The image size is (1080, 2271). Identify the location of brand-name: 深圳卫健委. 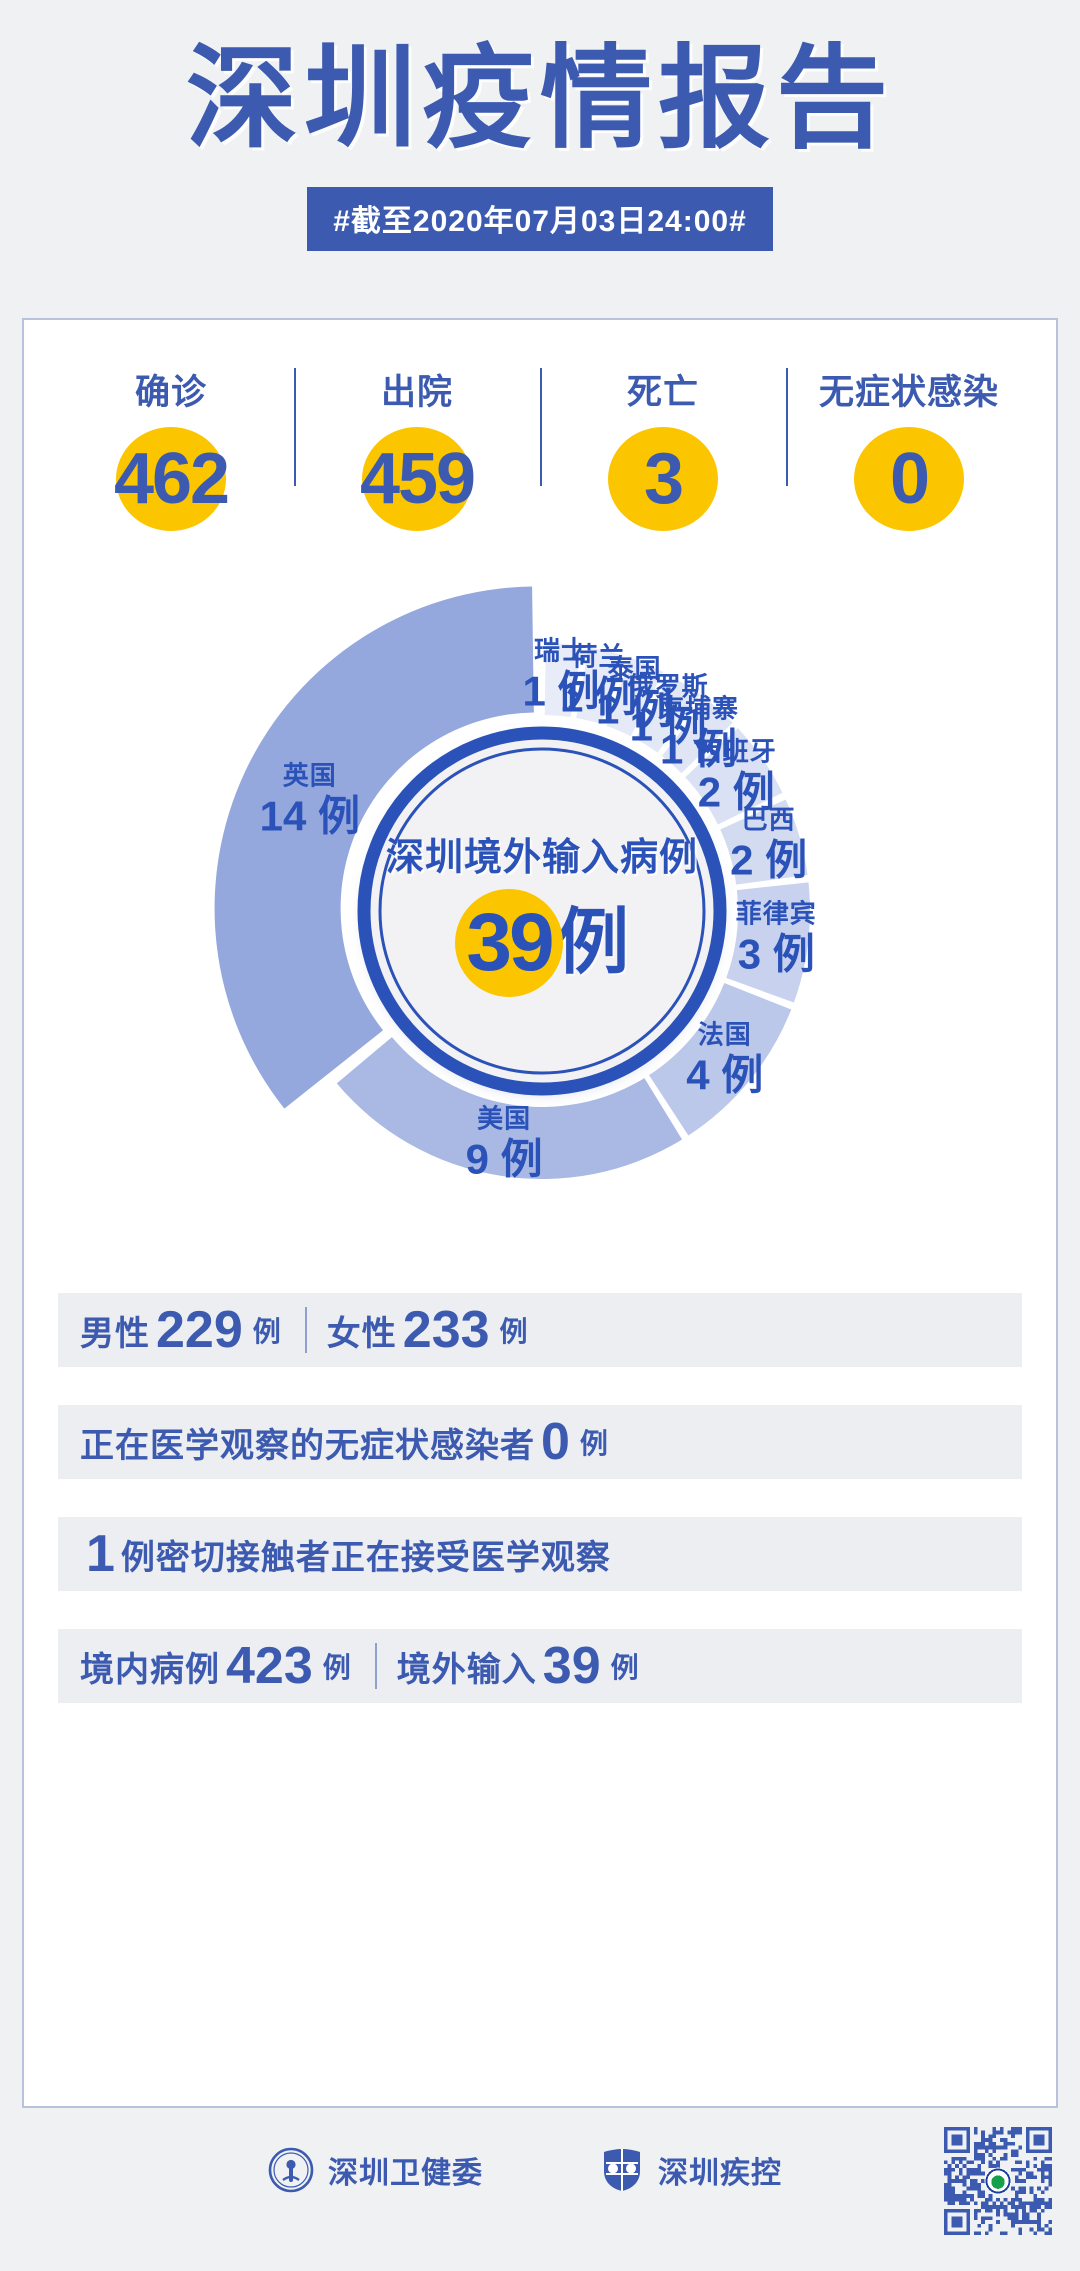
(405, 2173).